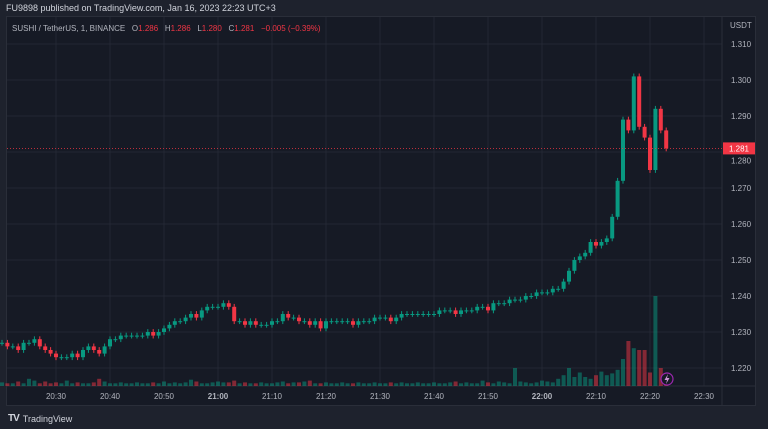 This screenshot has width=768, height=429. What do you see at coordinates (741, 116) in the screenshot?
I see `price-tick-label: 1.290` at bounding box center [741, 116].